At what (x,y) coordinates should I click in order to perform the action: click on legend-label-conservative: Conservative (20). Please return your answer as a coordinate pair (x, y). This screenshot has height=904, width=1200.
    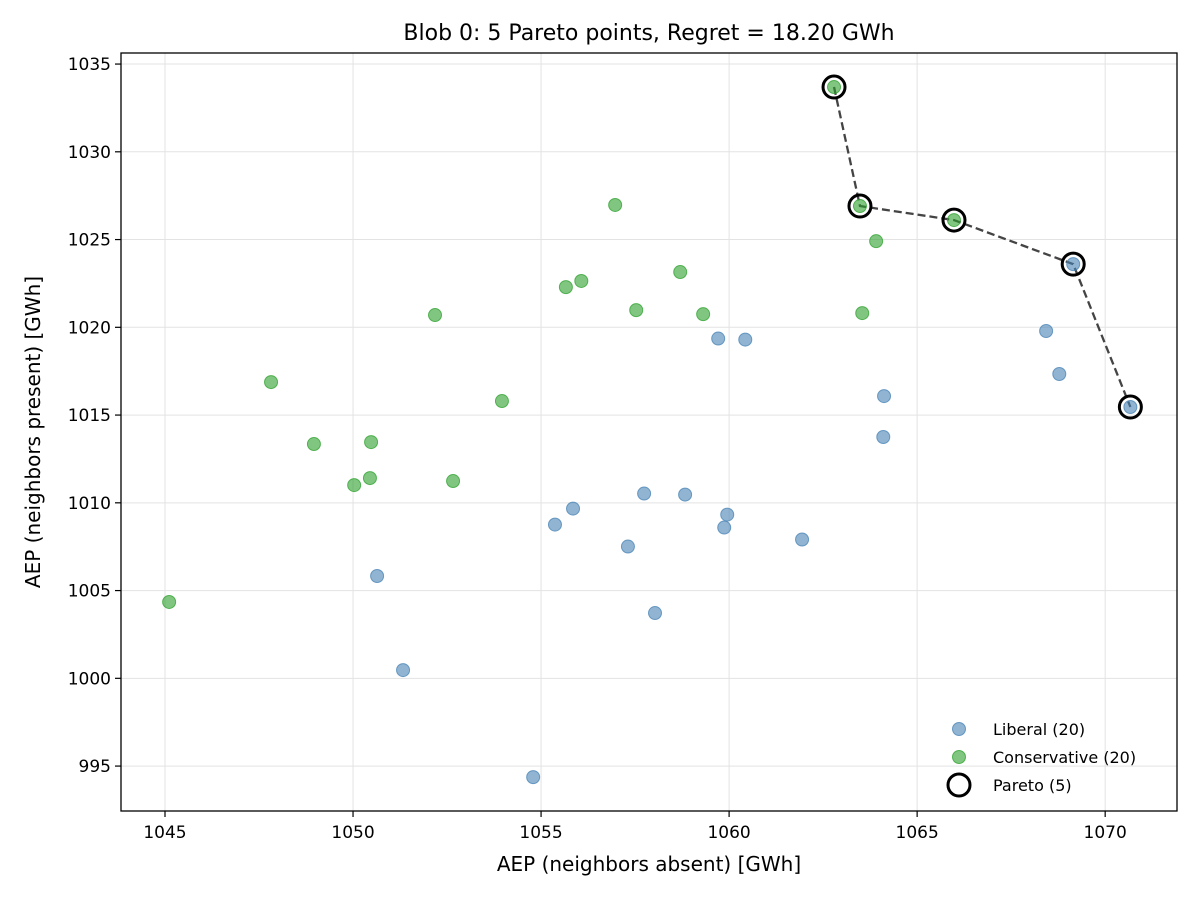
    Looking at the image, I should click on (1064, 757).